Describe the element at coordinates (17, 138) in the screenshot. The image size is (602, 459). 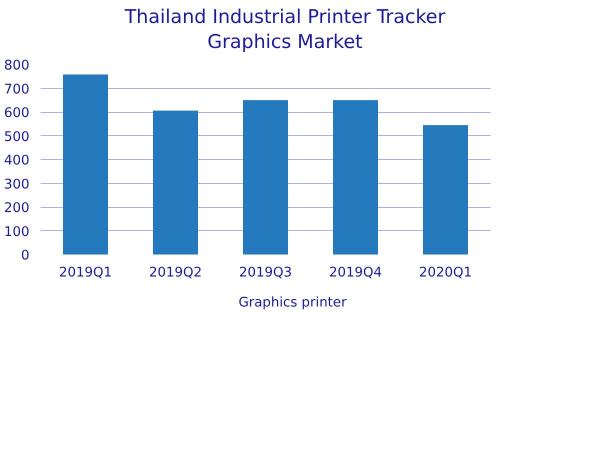
I see `y-tick-label: 500` at that location.